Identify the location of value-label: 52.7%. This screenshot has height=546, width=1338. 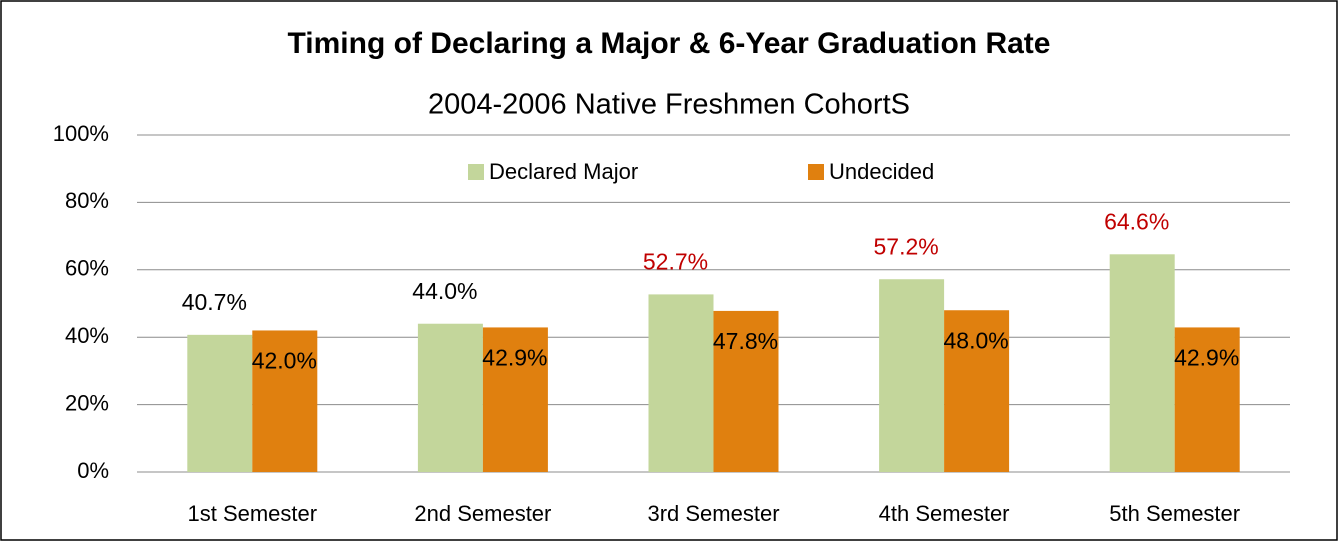
(675, 261).